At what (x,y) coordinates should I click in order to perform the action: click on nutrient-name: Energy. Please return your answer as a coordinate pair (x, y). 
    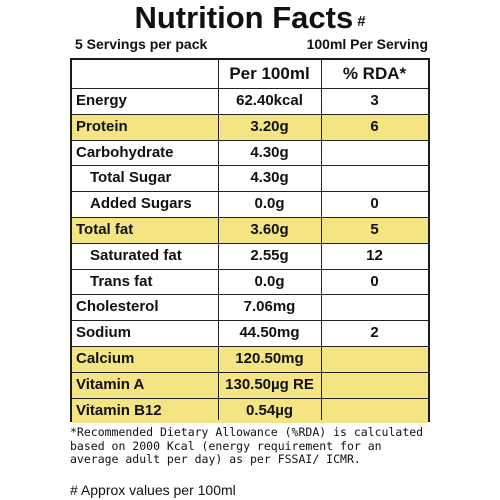
    Looking at the image, I should click on (101, 100).